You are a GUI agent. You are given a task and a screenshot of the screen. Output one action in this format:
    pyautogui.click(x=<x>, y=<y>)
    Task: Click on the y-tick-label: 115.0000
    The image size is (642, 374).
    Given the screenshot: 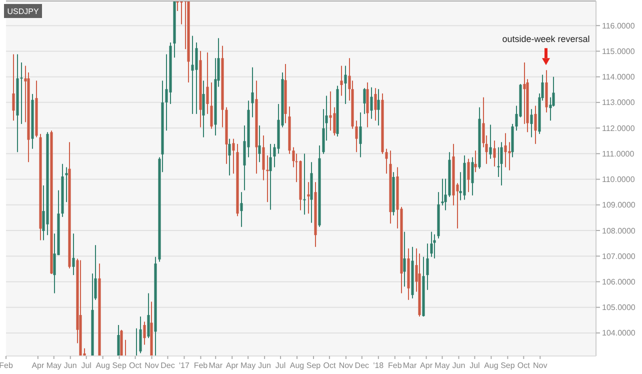 What is the action you would take?
    pyautogui.click(x=619, y=51)
    